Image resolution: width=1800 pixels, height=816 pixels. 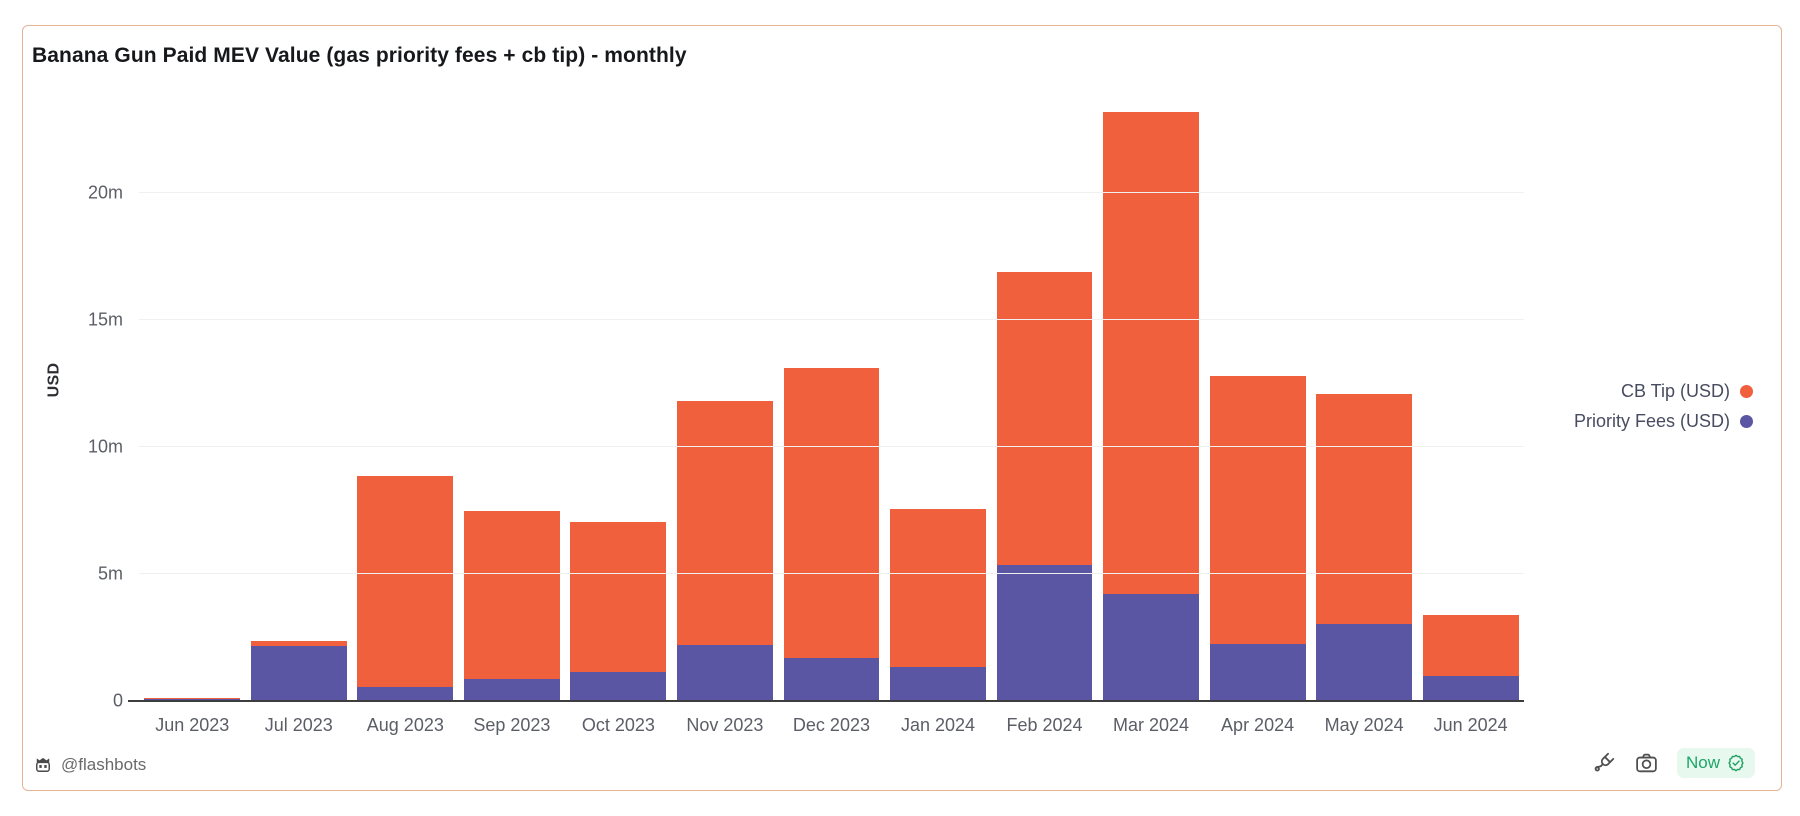 I want to click on x-tick-jul-2023: Jul 2023, so click(x=298, y=725).